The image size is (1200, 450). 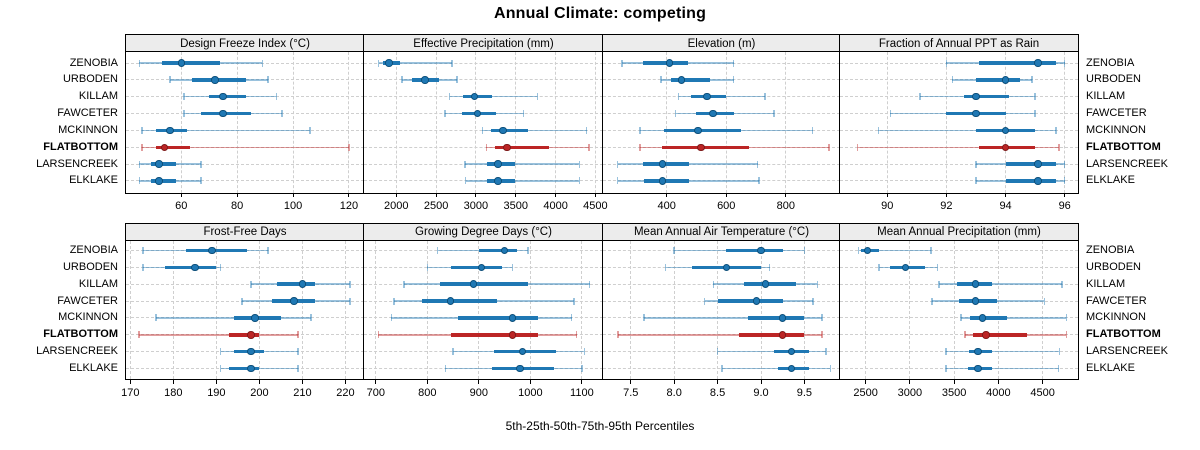 I want to click on panel-strip: Mean Annual Precipitation (mm), so click(x=959, y=232).